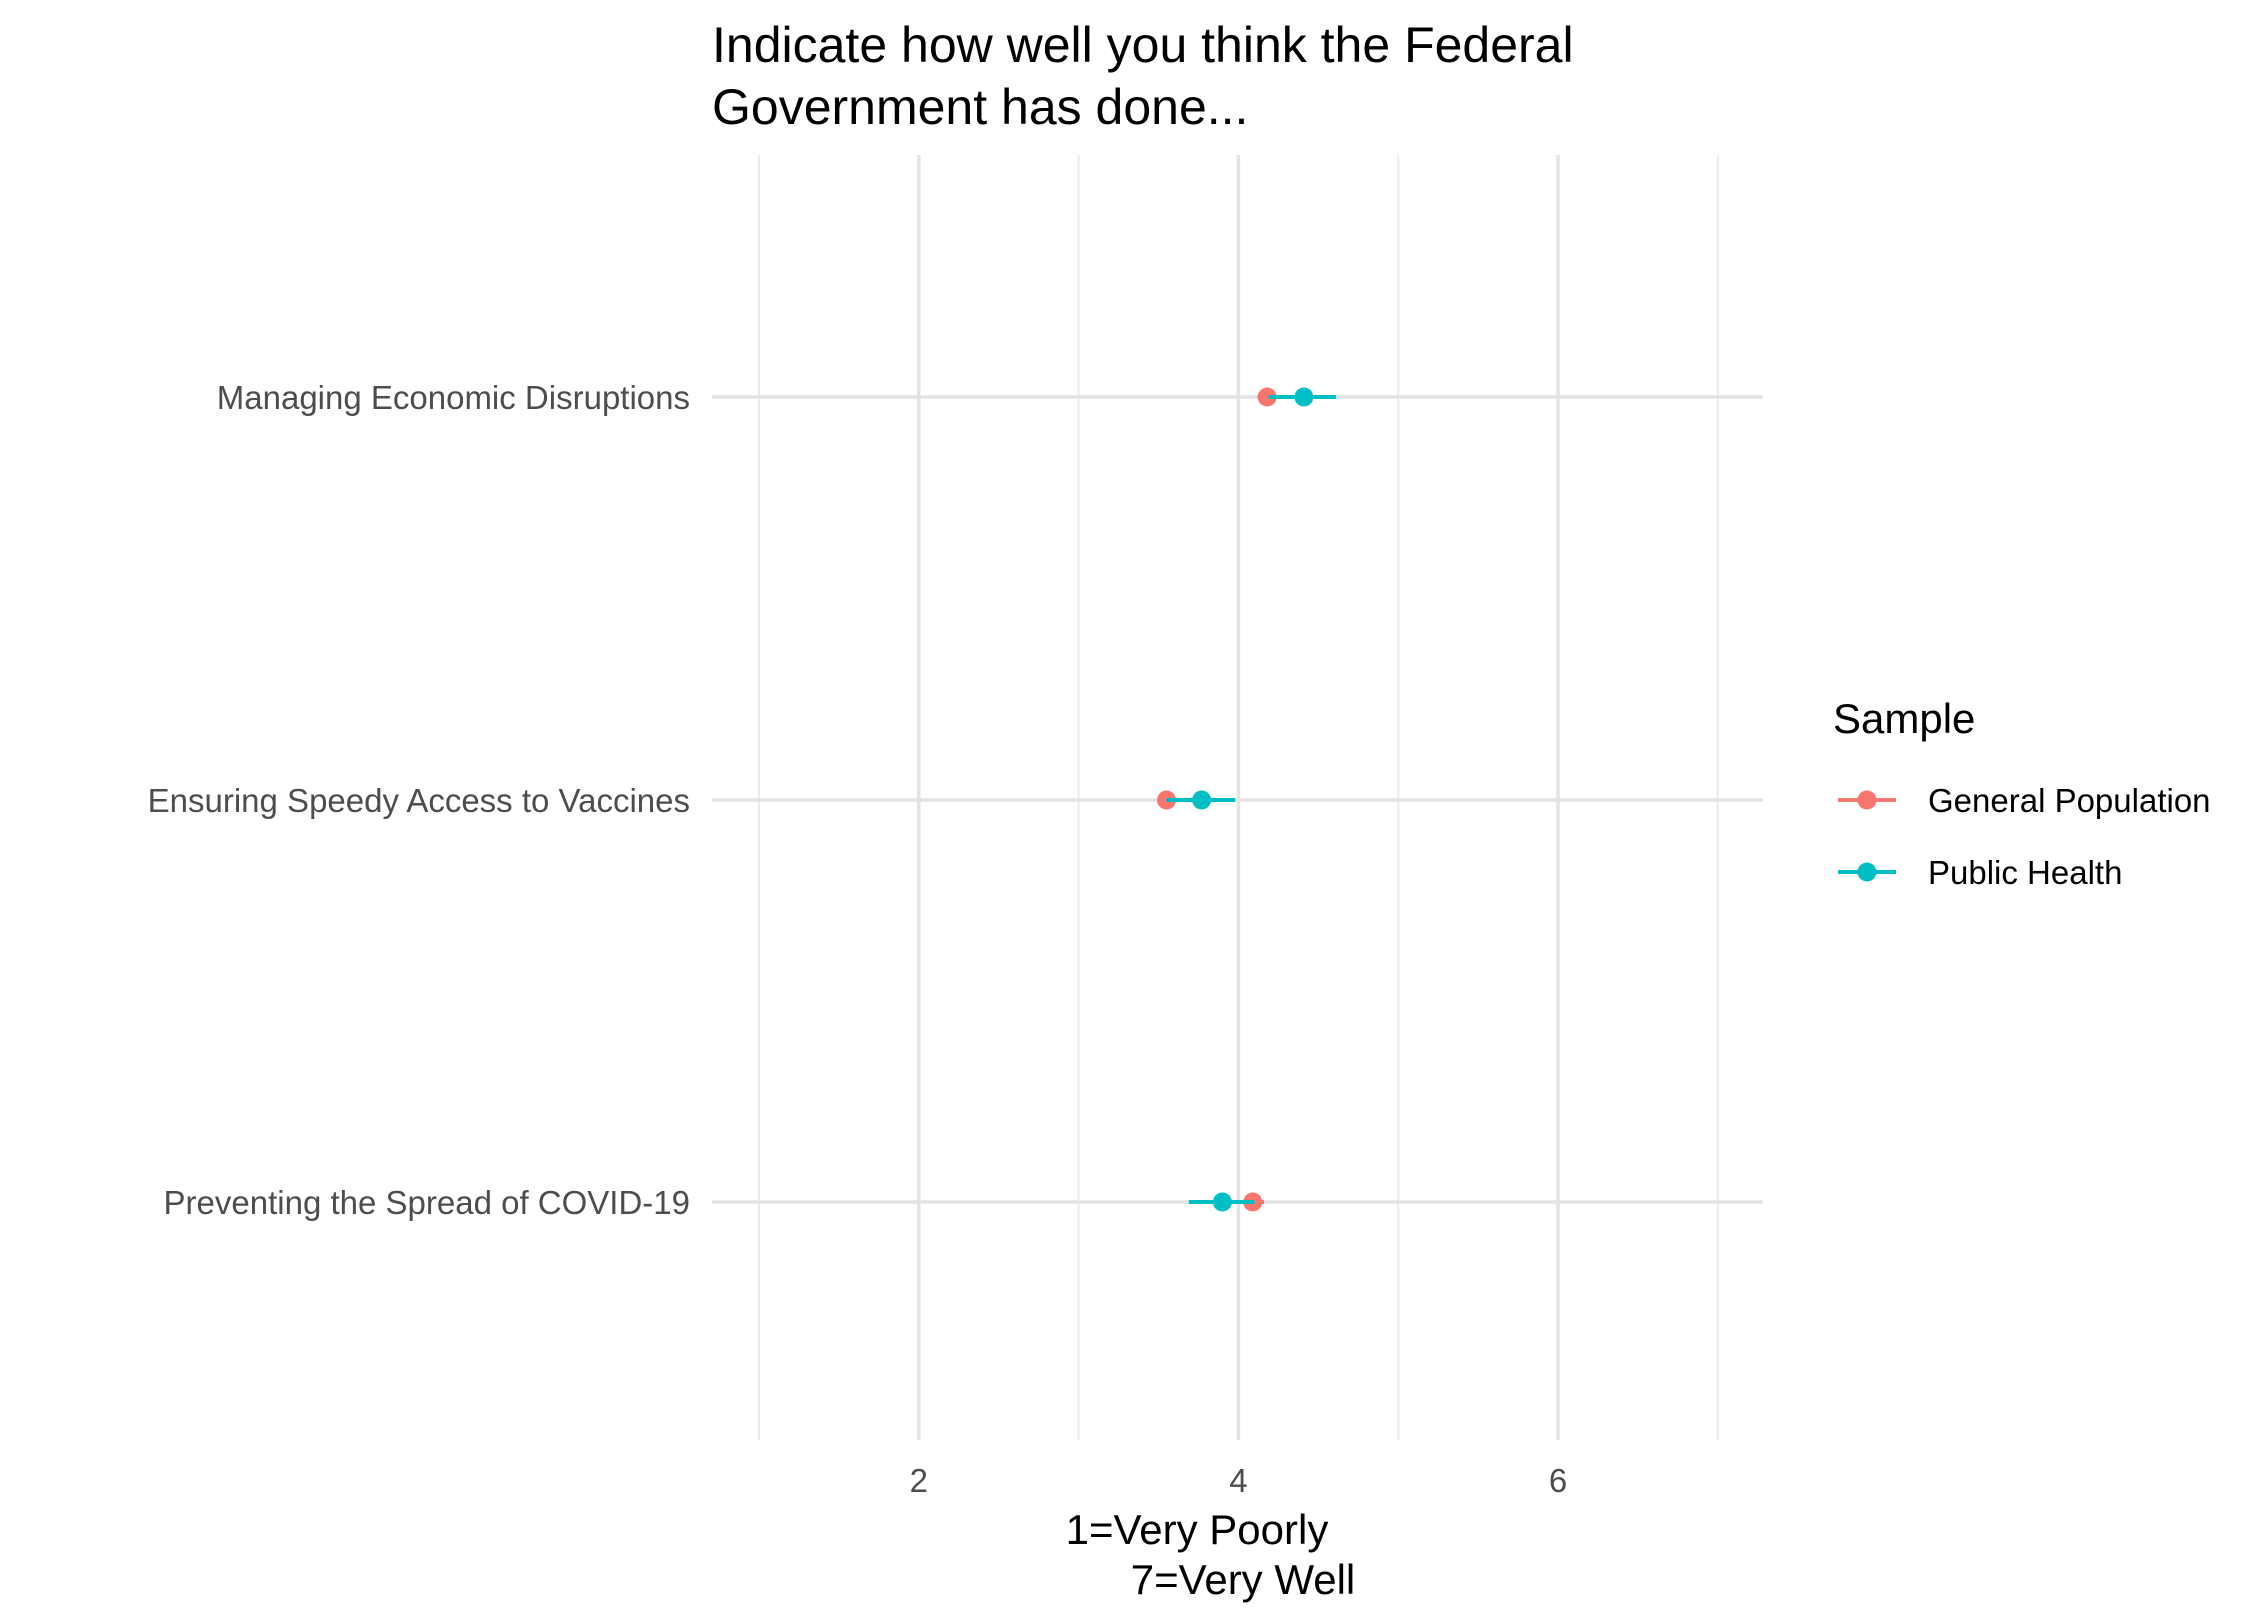 The image size is (2266, 1608). What do you see at coordinates (919, 1480) in the screenshot?
I see `x-tick-label-0: 2` at bounding box center [919, 1480].